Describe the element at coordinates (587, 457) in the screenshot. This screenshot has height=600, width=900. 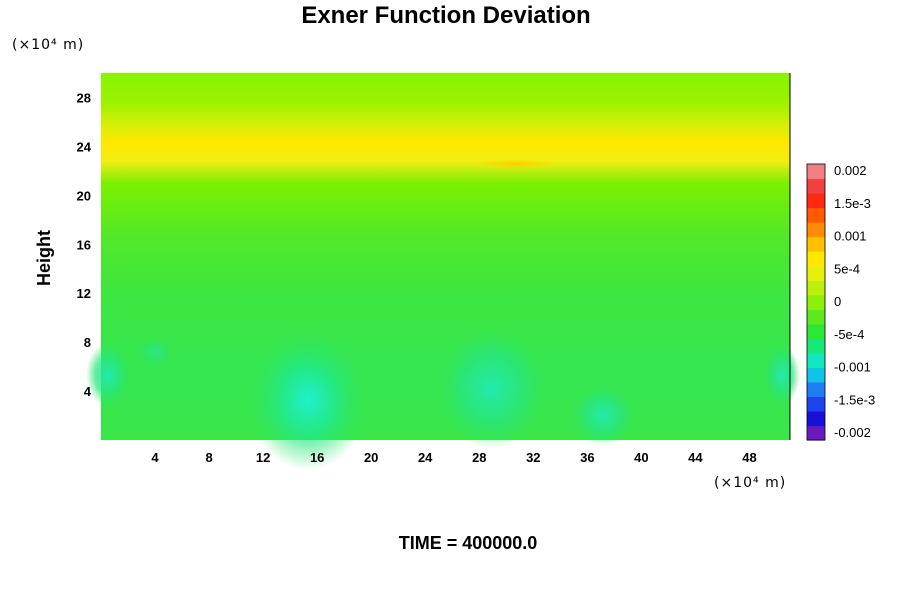
I see `x-tick-label: 36` at that location.